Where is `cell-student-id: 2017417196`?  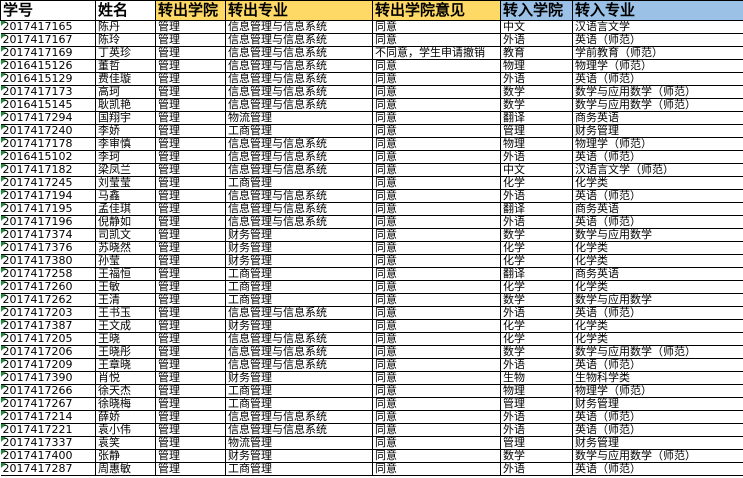
cell-student-id: 2017417196 is located at coordinates (48, 222).